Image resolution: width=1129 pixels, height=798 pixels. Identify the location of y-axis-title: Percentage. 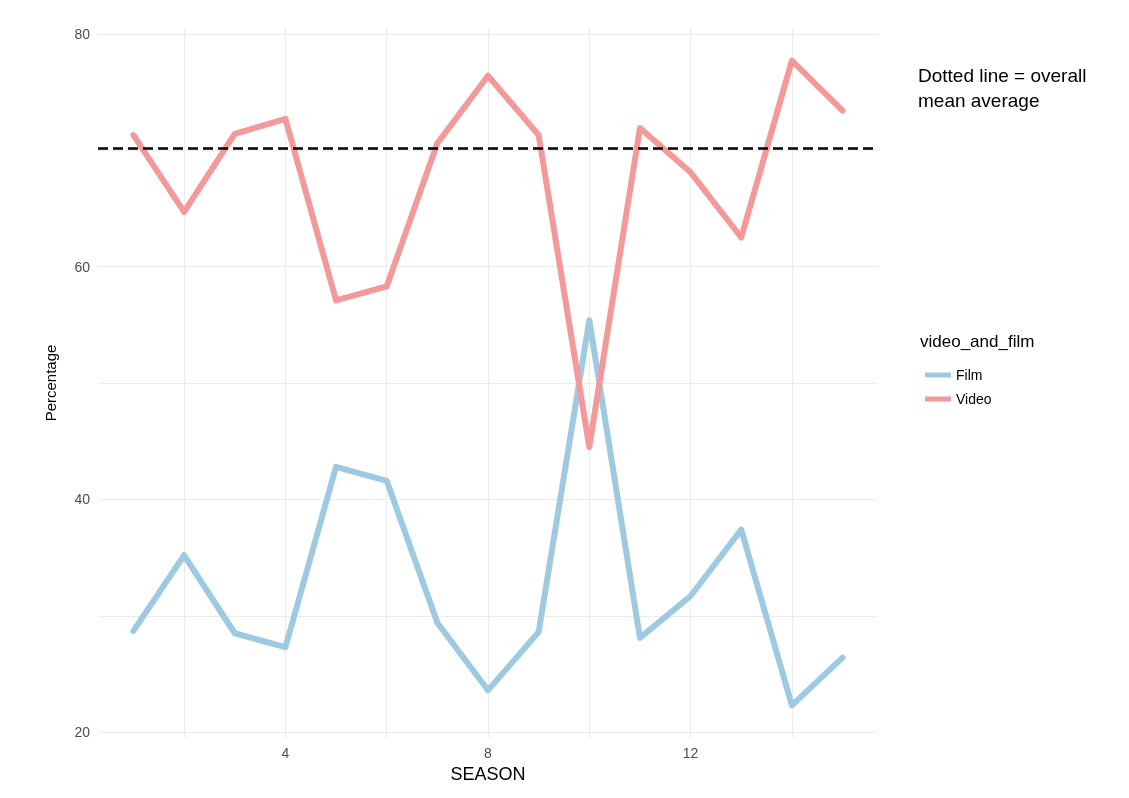
(50, 383).